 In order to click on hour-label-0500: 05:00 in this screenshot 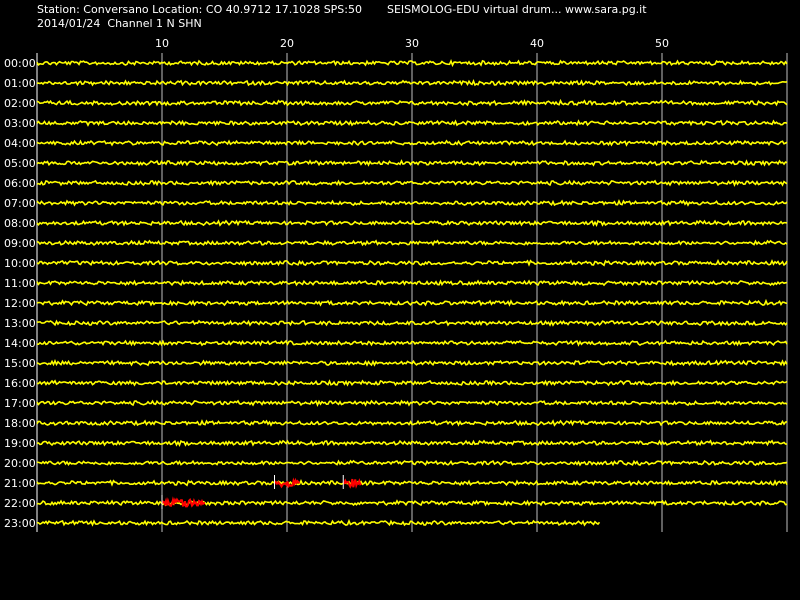, I will do `click(20, 163)`.